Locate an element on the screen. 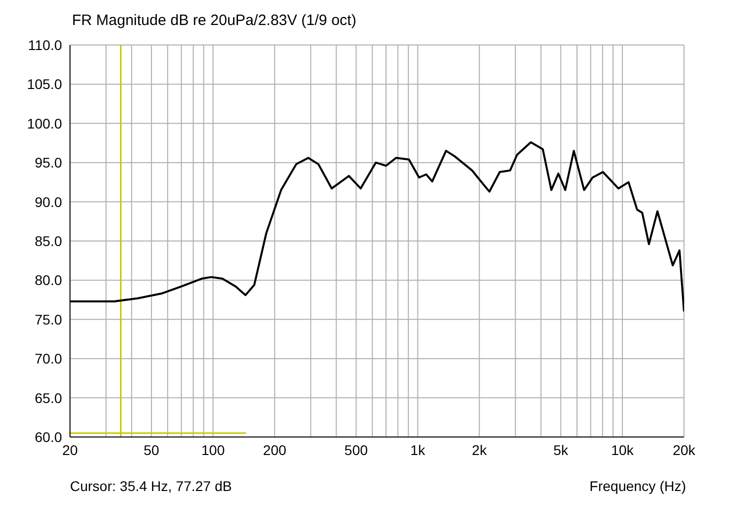 This screenshot has height=523, width=750. y-tick-label: 105.0 is located at coordinates (44, 84).